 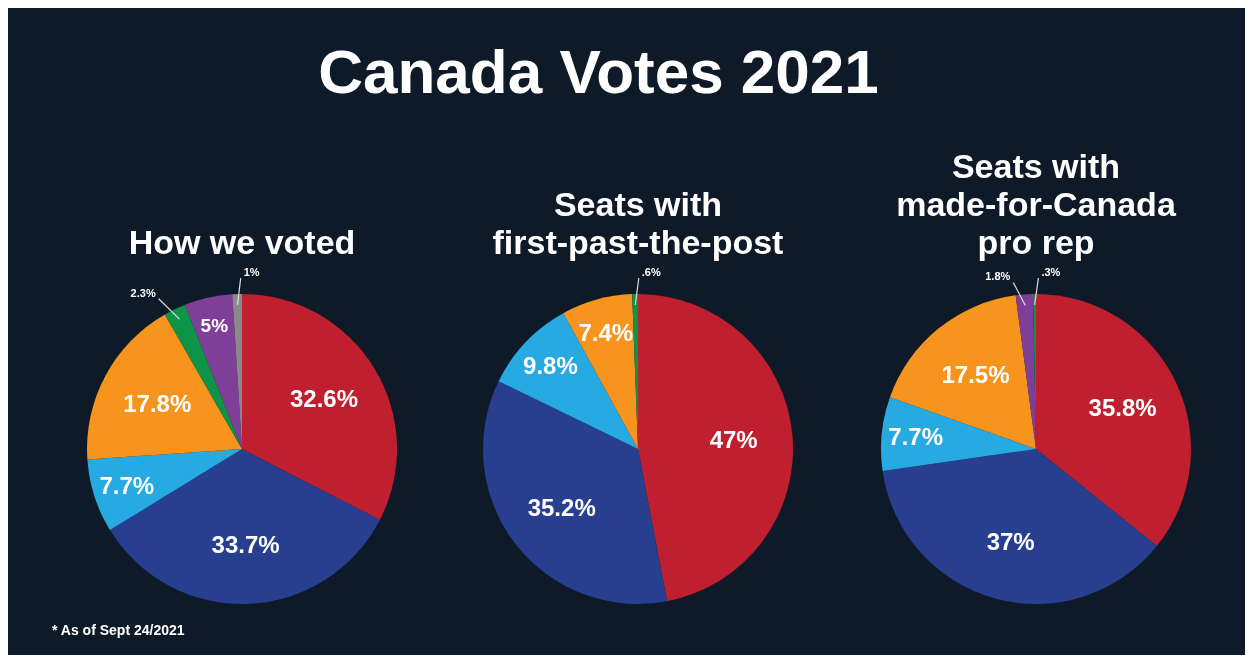 I want to click on data-label: .6%, so click(x=651, y=272).